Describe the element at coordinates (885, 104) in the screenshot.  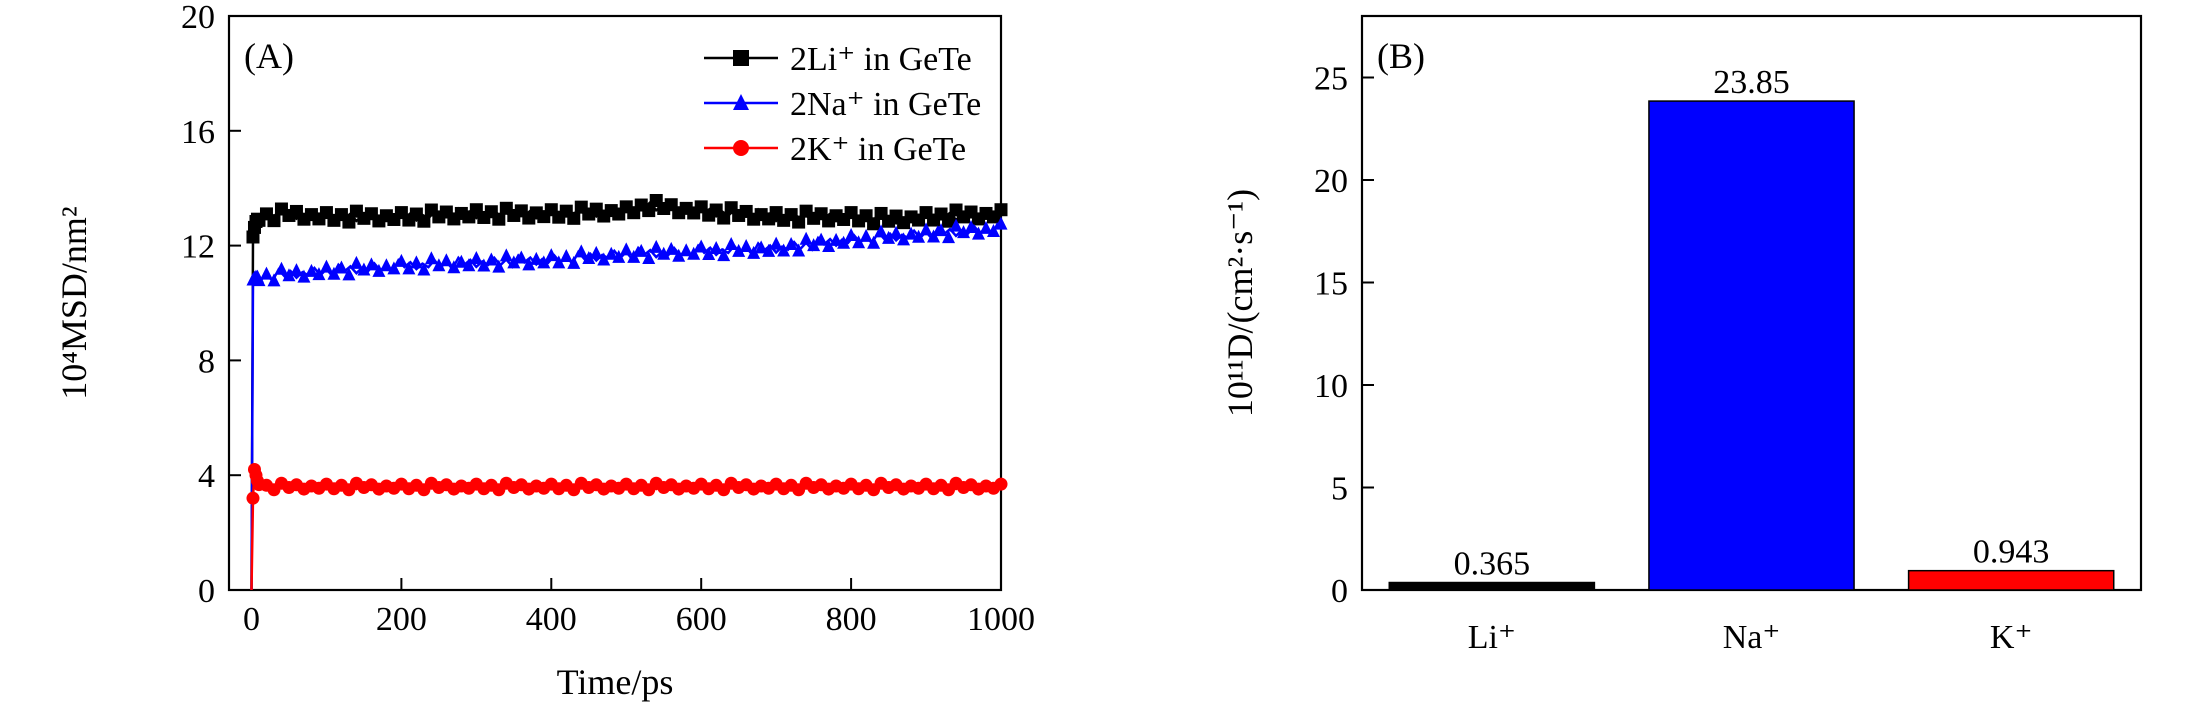
I see `legend-entry: 2Na⁺ in GeTe` at that location.